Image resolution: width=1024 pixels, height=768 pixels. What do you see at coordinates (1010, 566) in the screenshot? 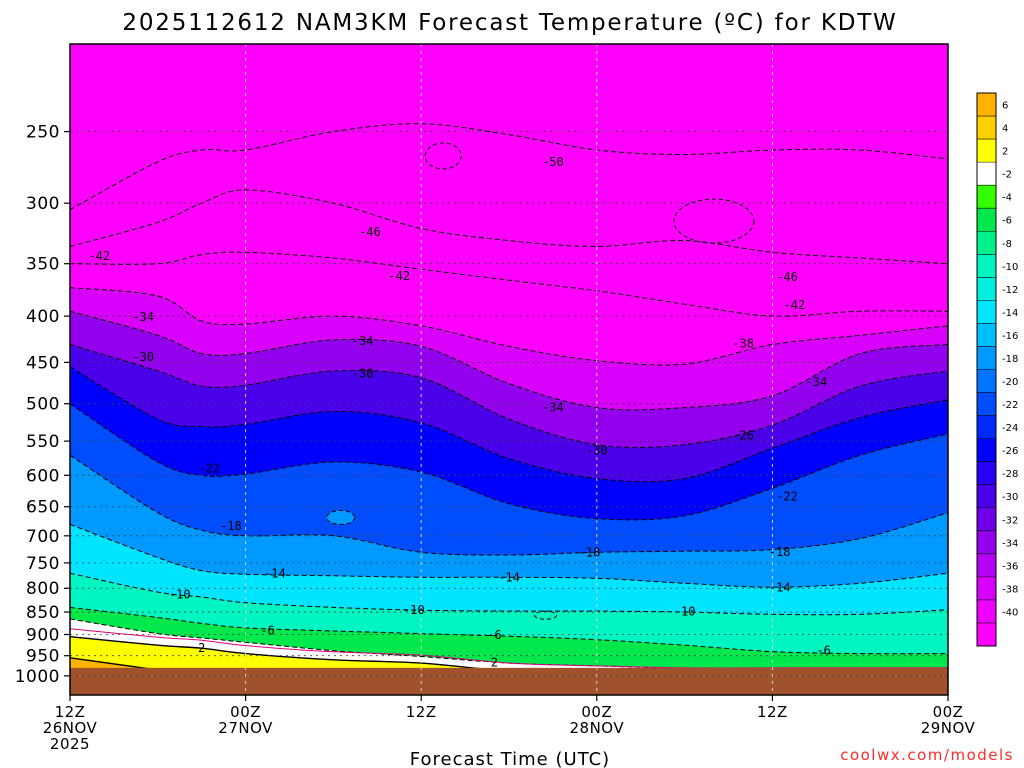
I see `colorbar-label: -36` at bounding box center [1010, 566].